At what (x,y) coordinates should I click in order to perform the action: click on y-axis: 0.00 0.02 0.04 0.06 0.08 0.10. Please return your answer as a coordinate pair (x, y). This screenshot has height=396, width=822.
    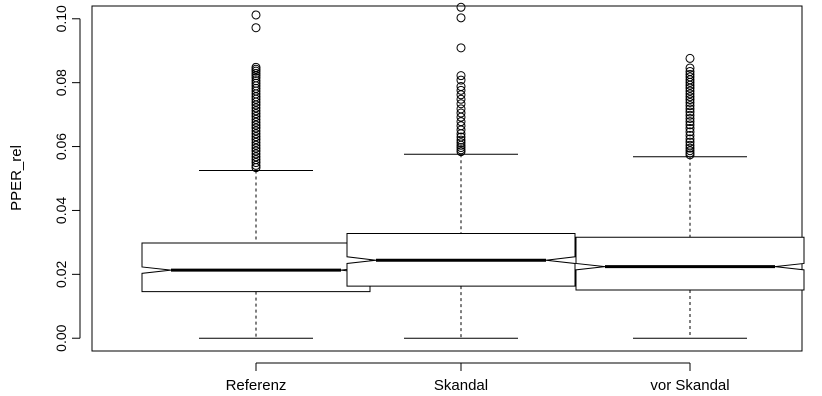
    Looking at the image, I should click on (67, 178).